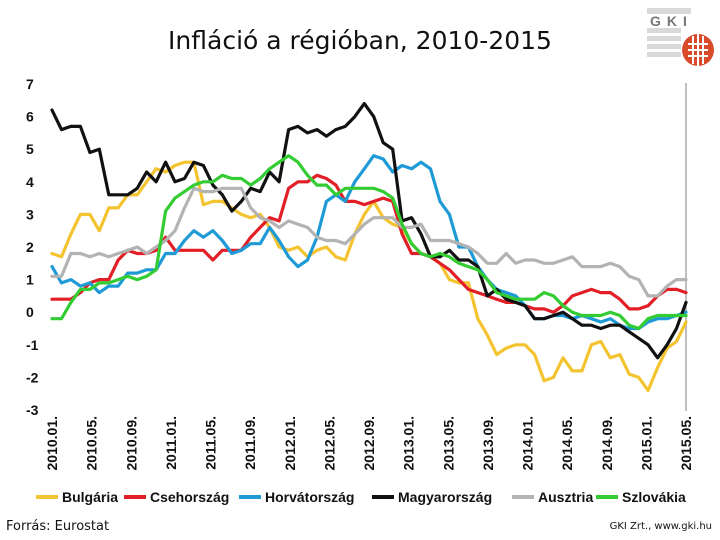 The width and height of the screenshot is (720, 540). Describe the element at coordinates (30, 117) in the screenshot. I see `y-tick-label: 6` at that location.